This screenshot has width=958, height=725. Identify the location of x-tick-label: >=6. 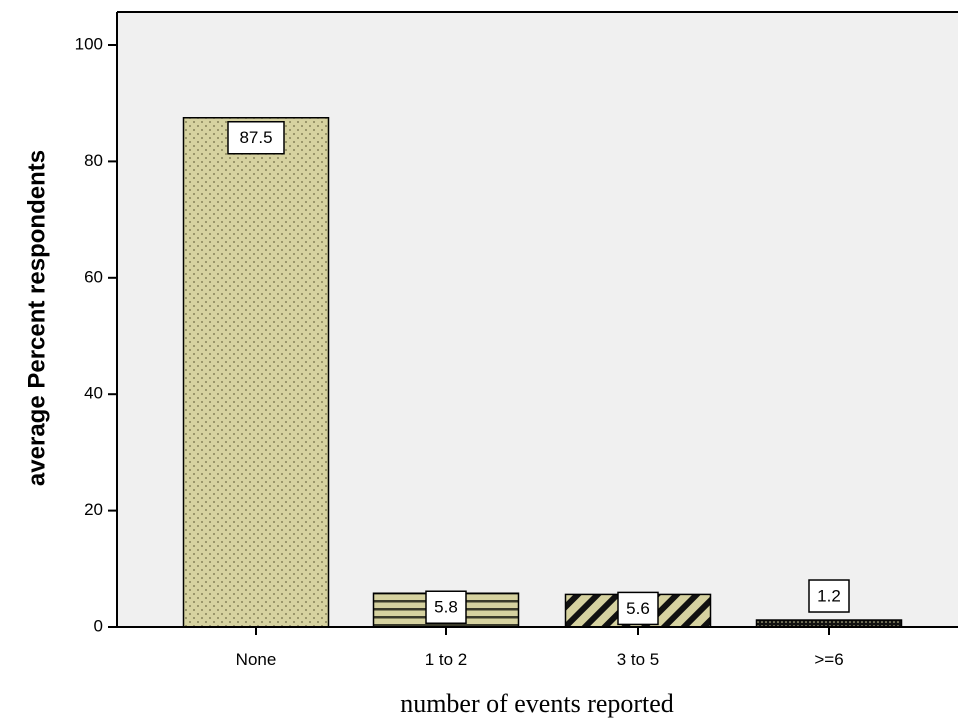
(828, 659).